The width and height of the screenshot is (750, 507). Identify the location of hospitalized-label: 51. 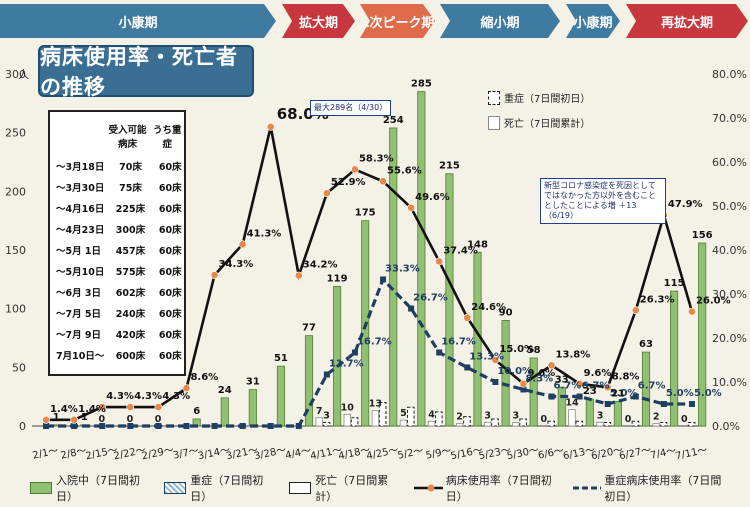
(281, 358).